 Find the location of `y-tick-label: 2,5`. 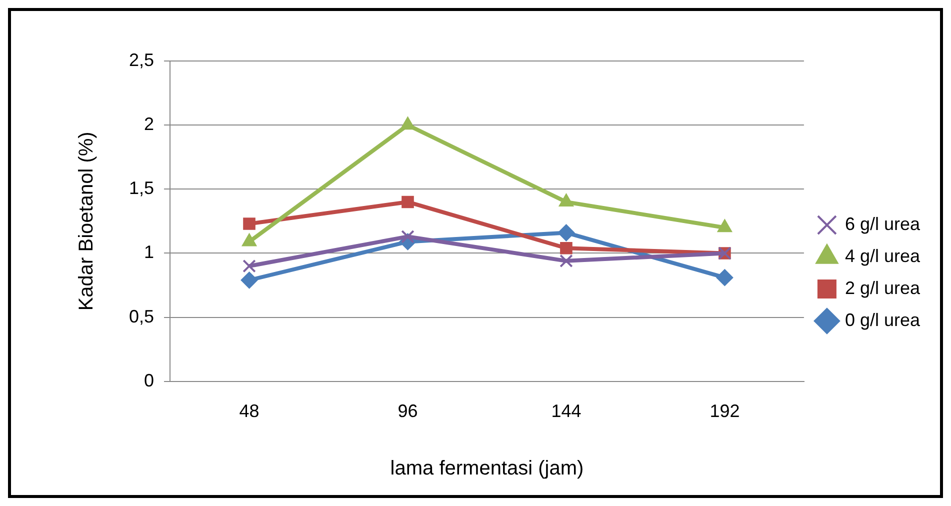

y-tick-label: 2,5 is located at coordinates (141, 60).